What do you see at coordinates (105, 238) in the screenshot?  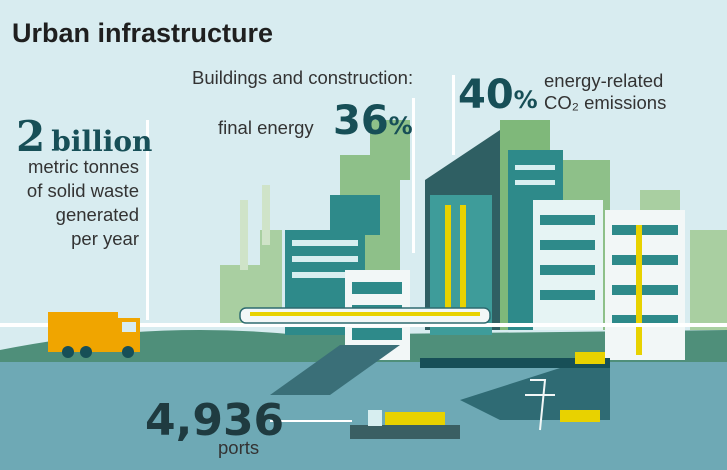 I see `waste-line: per year` at bounding box center [105, 238].